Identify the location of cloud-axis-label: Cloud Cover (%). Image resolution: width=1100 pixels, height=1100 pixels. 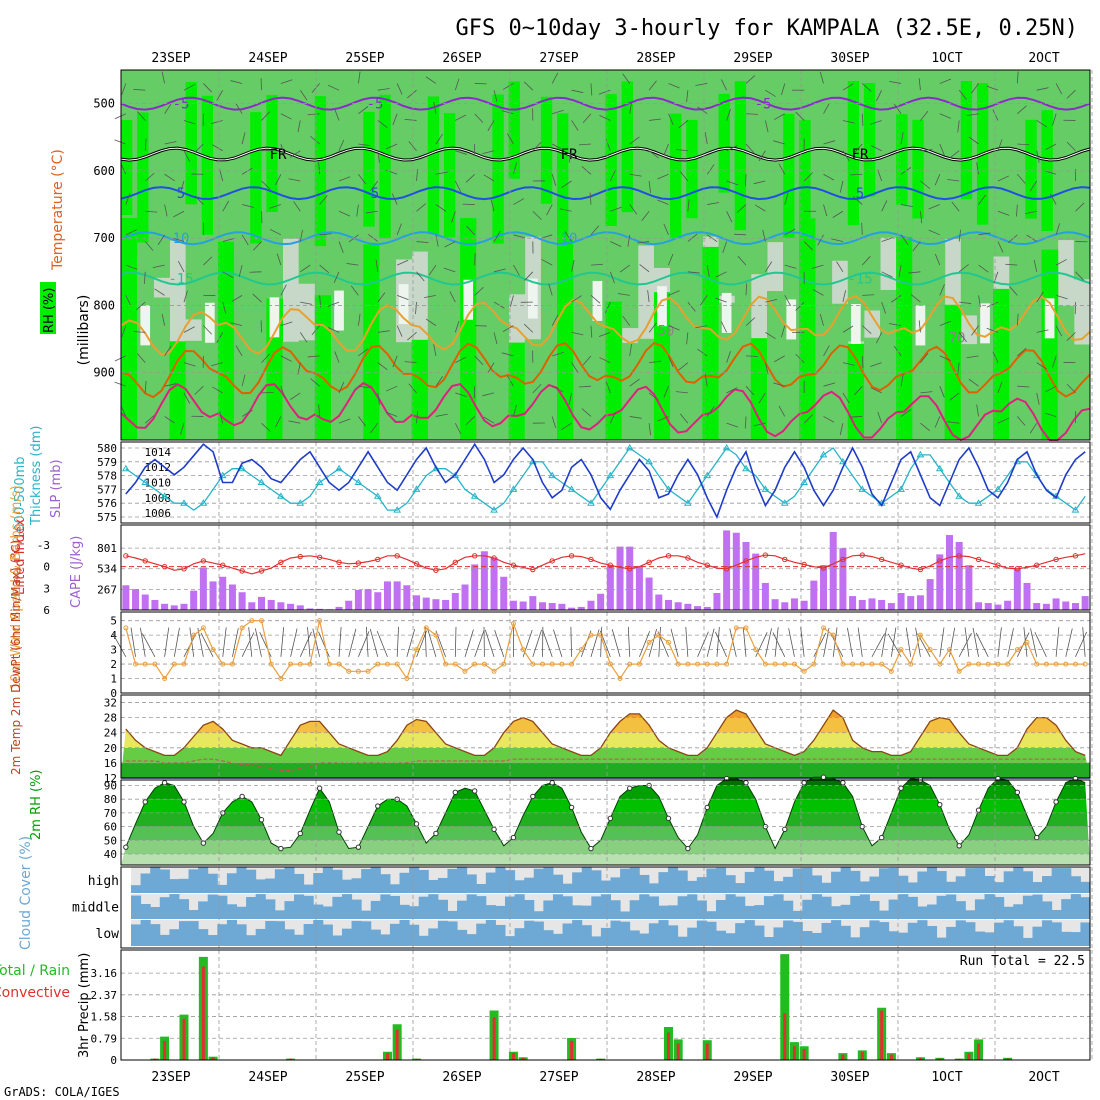
(26, 893).